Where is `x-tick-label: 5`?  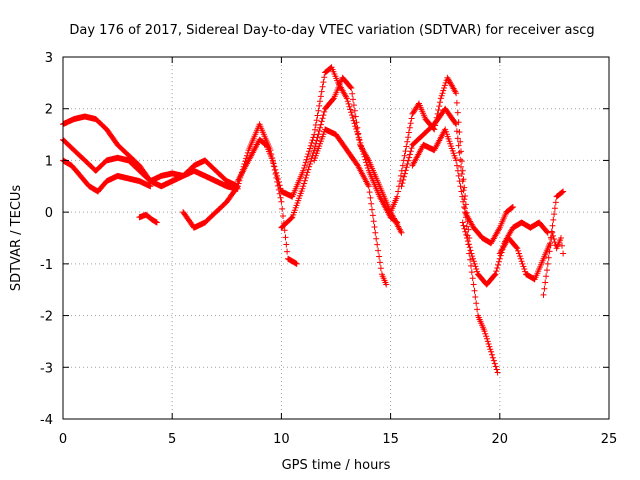
x-tick-label: 5 is located at coordinates (172, 439).